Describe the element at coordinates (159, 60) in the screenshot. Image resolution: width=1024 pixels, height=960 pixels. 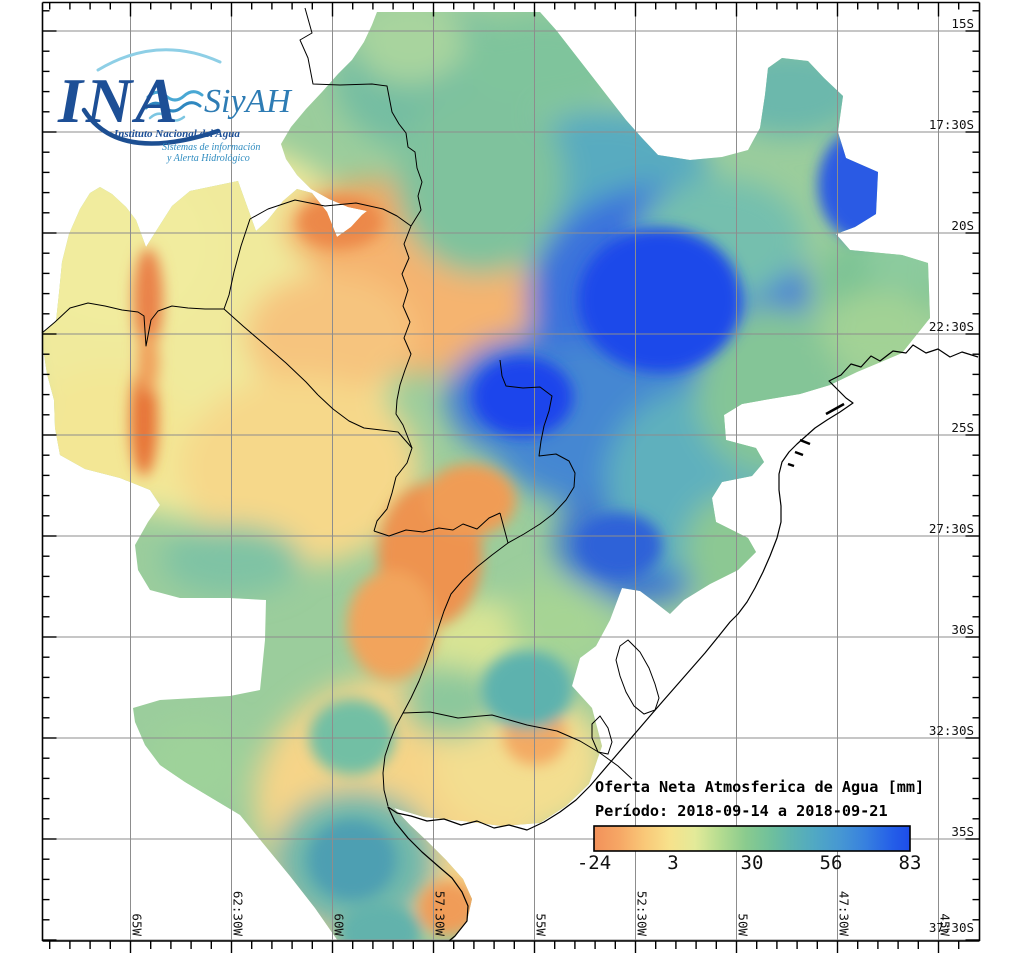
I see `logo-top-arc-icon` at that location.